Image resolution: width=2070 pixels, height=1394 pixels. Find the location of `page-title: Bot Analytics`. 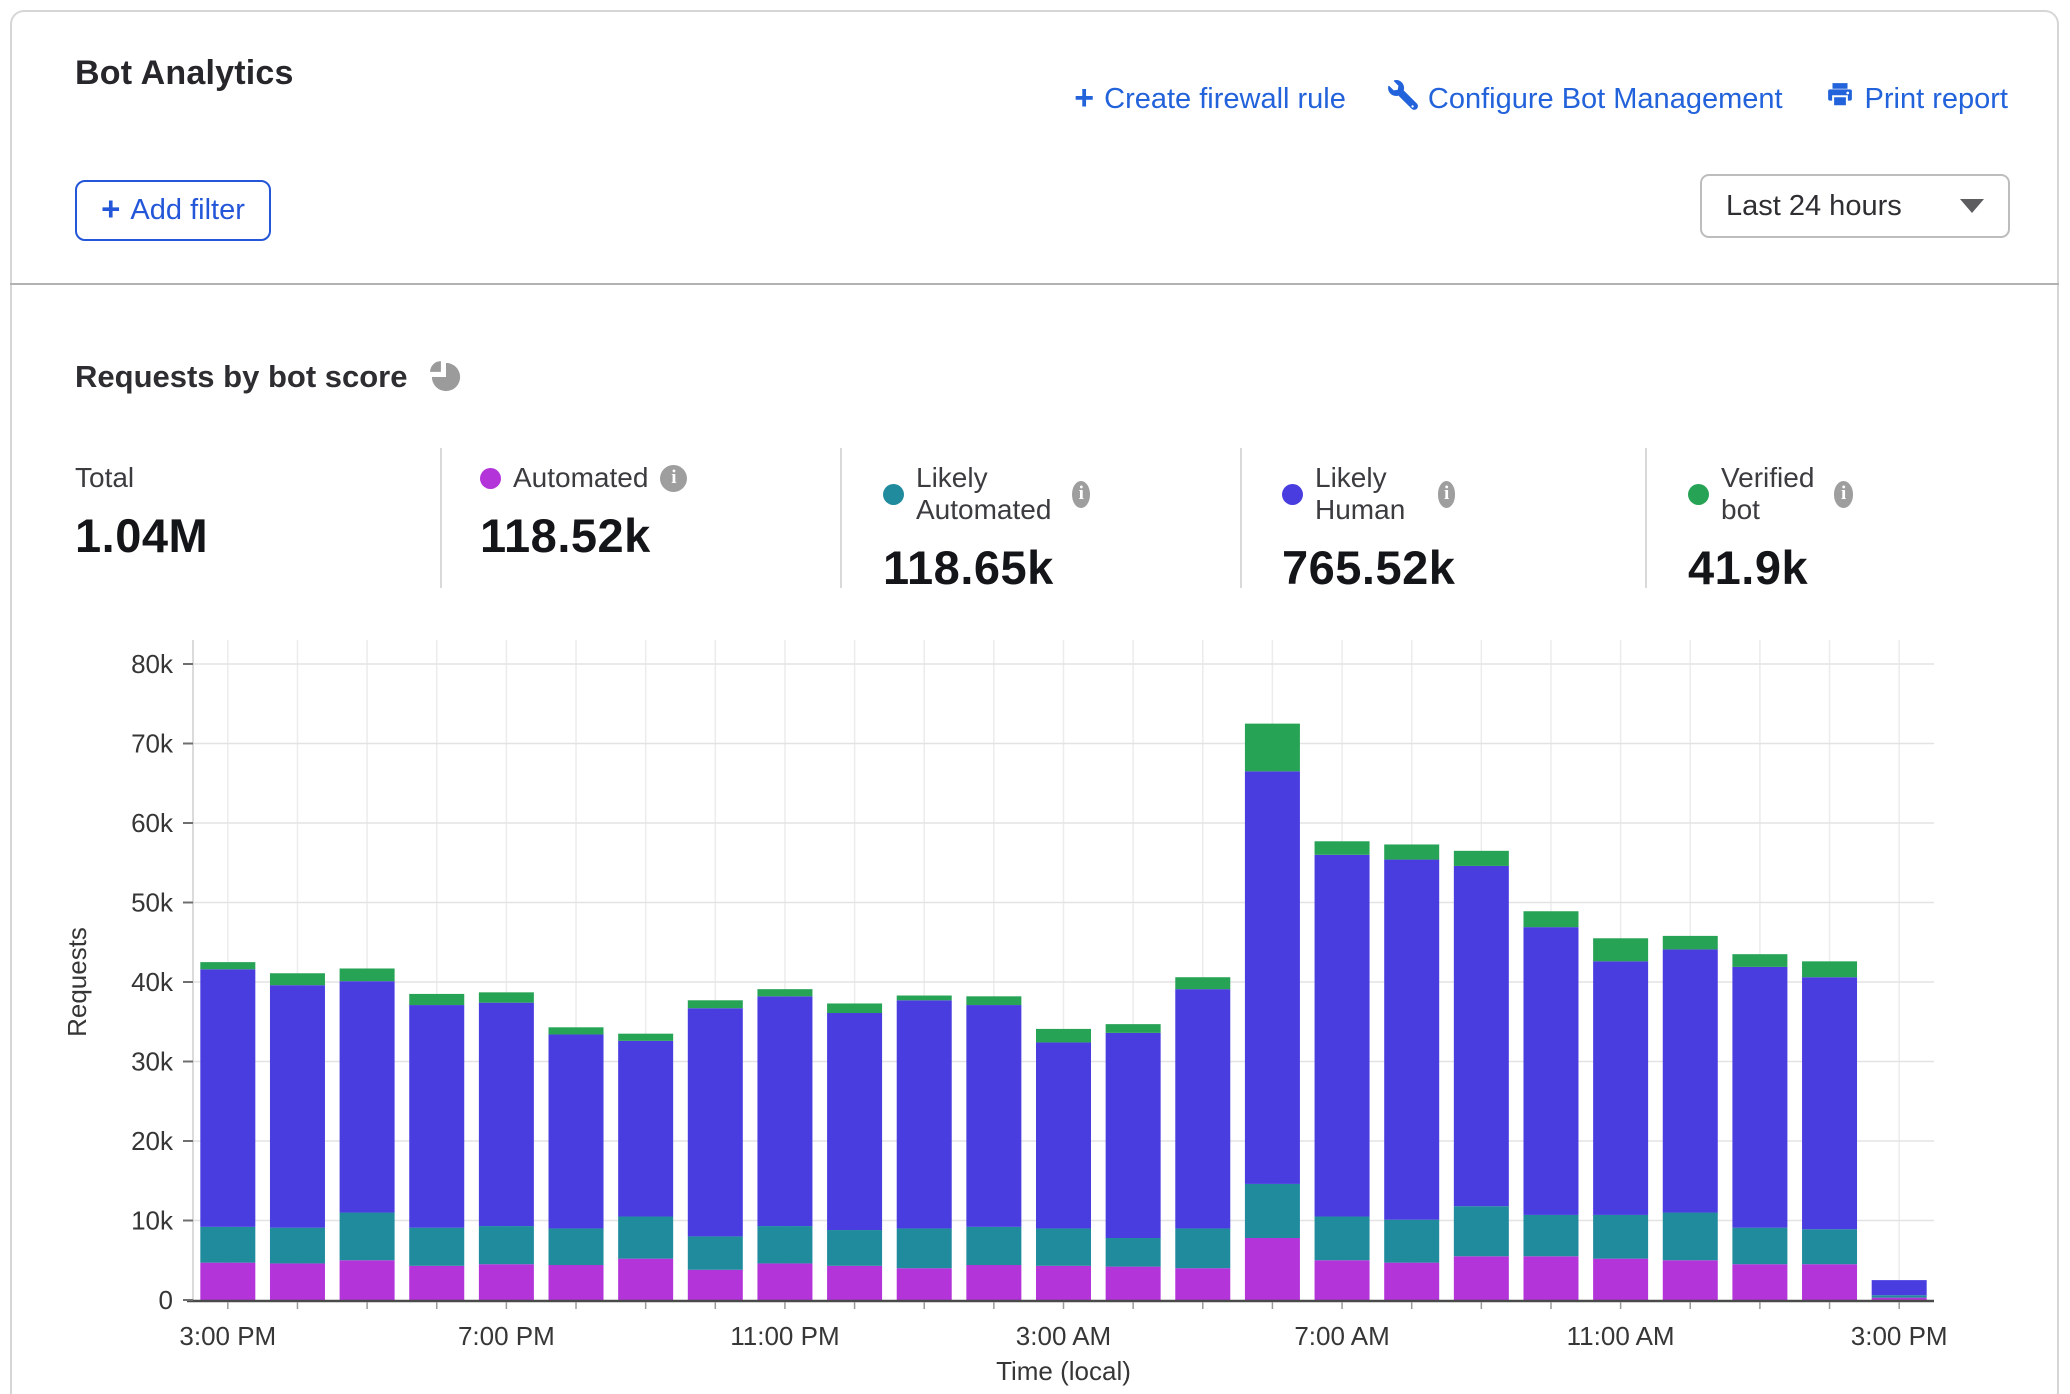

page-title: Bot Analytics is located at coordinates (184, 73).